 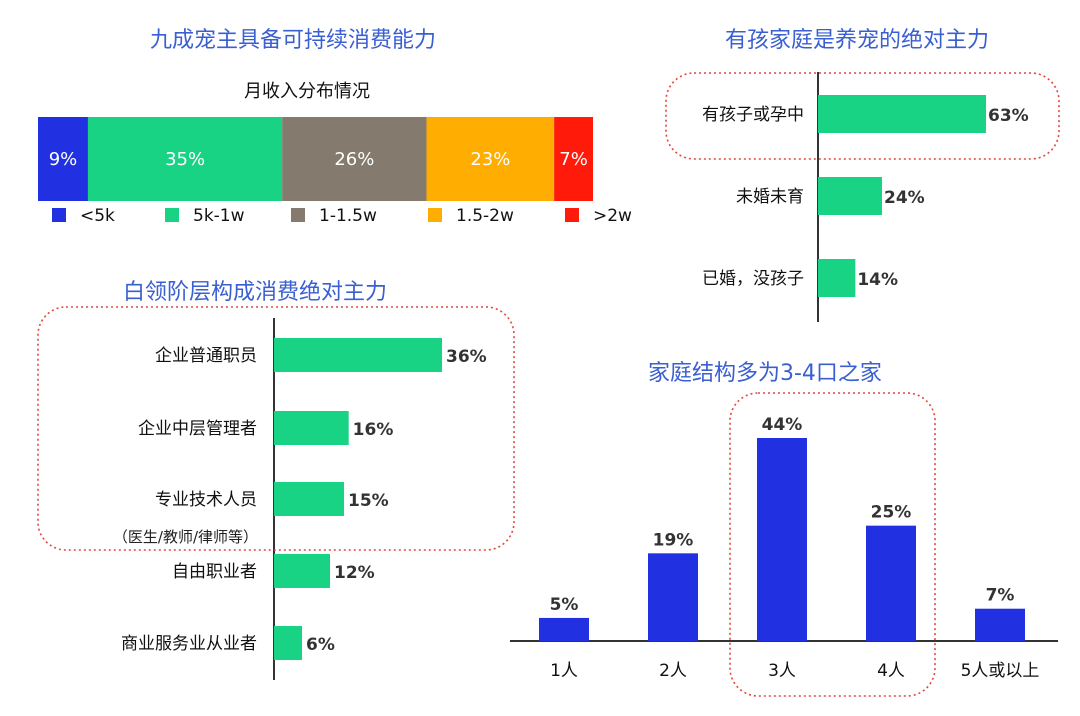 I want to click on household-value-label: 7%, so click(x=1000, y=596).